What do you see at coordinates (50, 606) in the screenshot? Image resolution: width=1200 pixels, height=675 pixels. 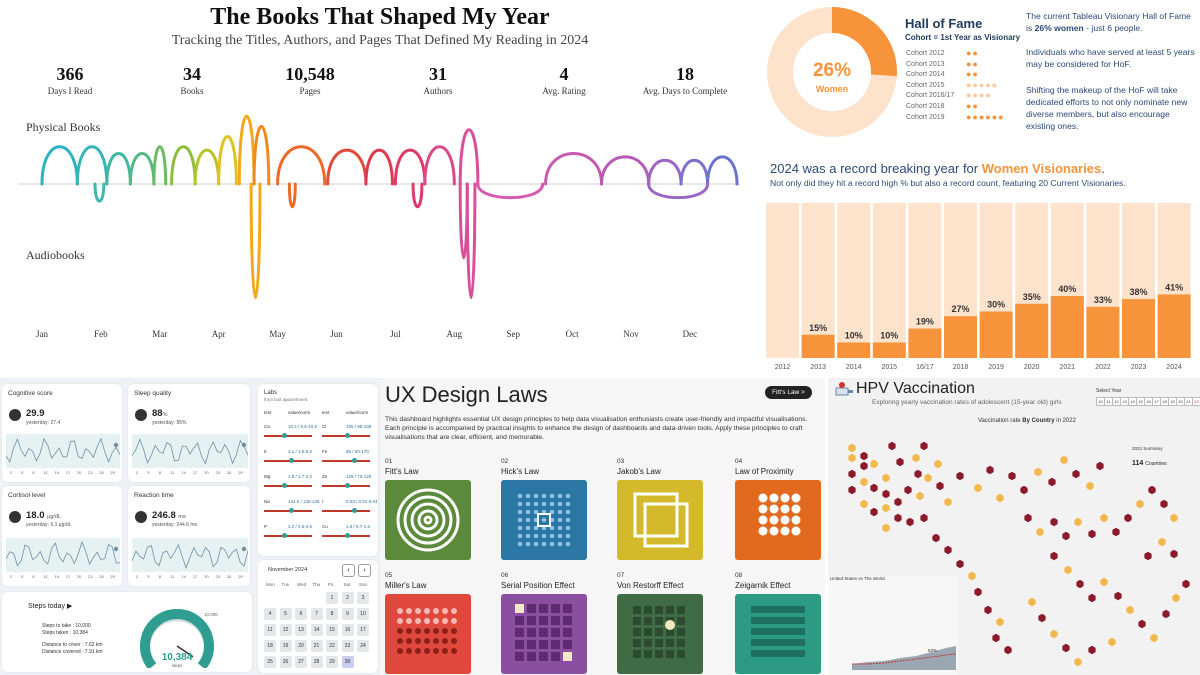 I see `steps-title: Steps today ▶` at bounding box center [50, 606].